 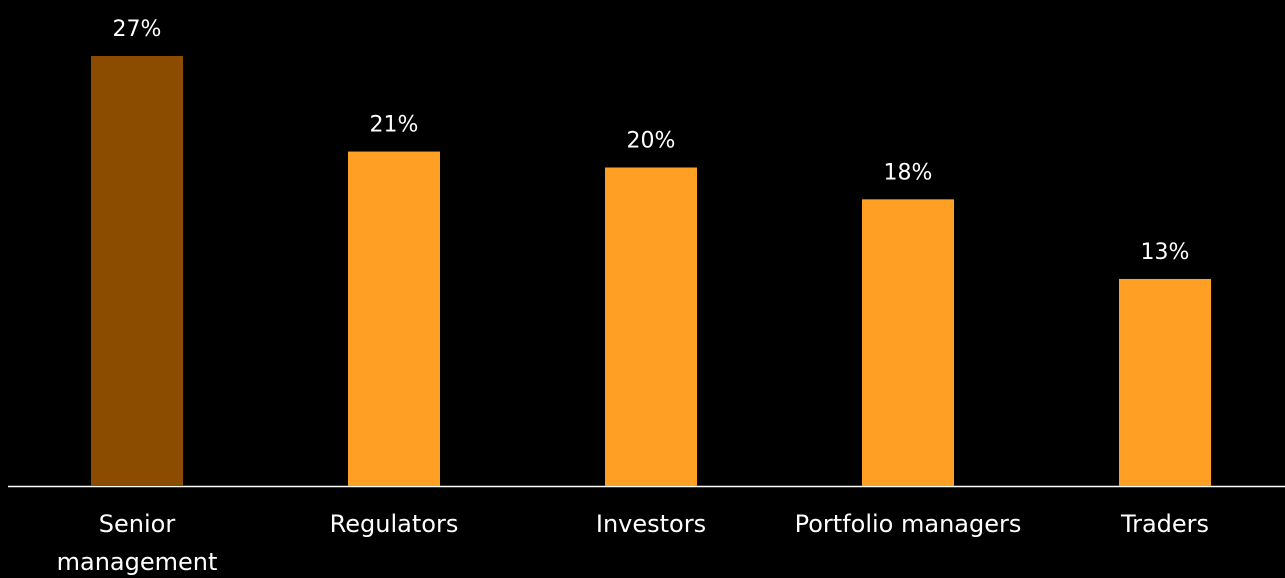 I want to click on value-label: 13%, so click(x=1165, y=252).